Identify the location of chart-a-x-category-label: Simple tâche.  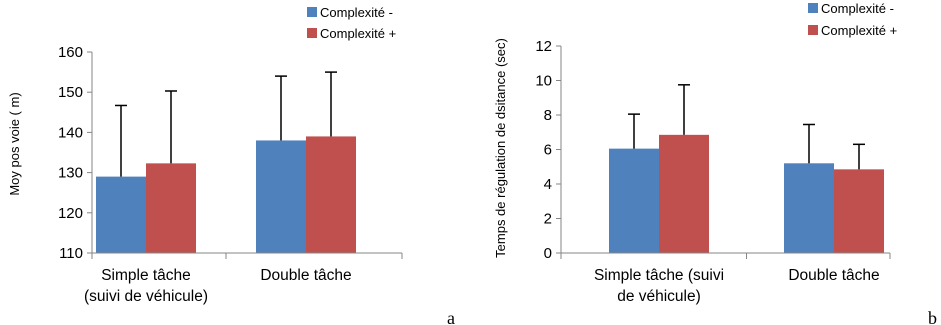
(146, 275).